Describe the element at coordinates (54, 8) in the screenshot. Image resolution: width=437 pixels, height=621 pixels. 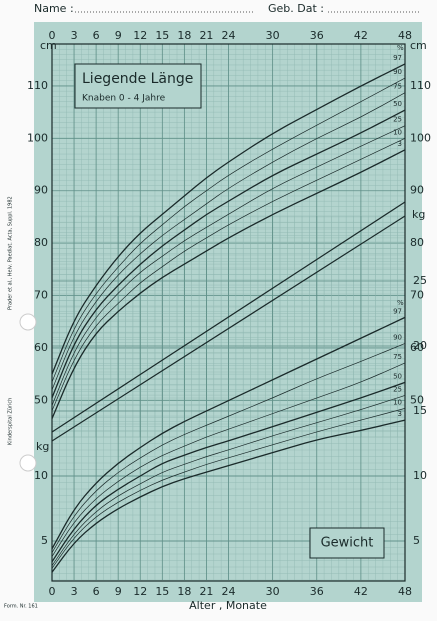
I see `name-label: Name :` at that location.